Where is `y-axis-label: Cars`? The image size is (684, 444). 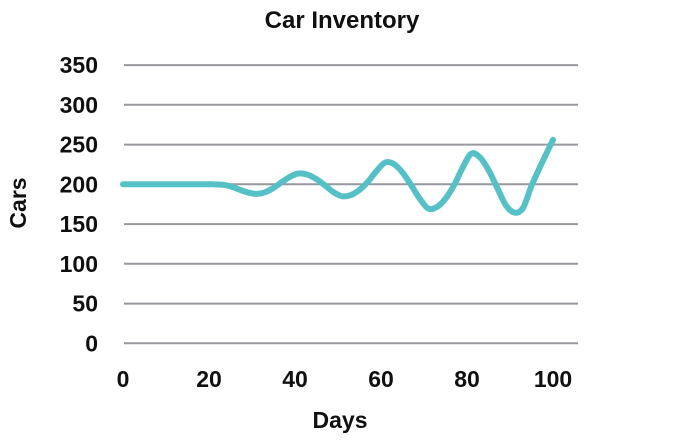
y-axis-label: Cars is located at coordinates (18, 202).